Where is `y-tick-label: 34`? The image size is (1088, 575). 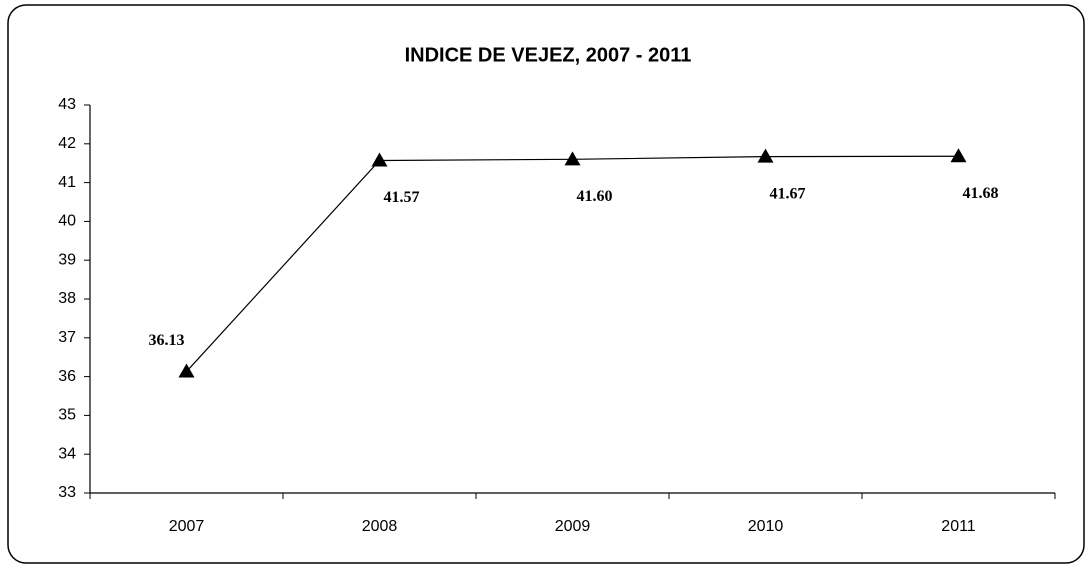
y-tick-label: 34 is located at coordinates (67, 453).